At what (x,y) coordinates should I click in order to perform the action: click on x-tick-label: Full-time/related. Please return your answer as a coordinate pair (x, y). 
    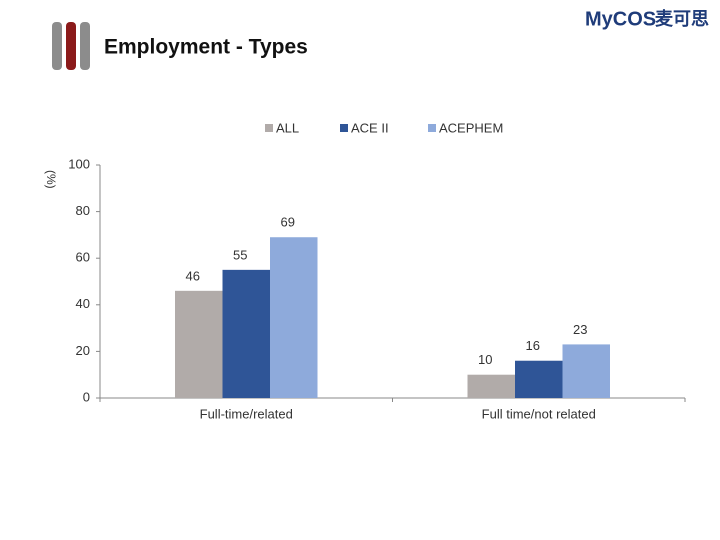
    Looking at the image, I should click on (246, 413).